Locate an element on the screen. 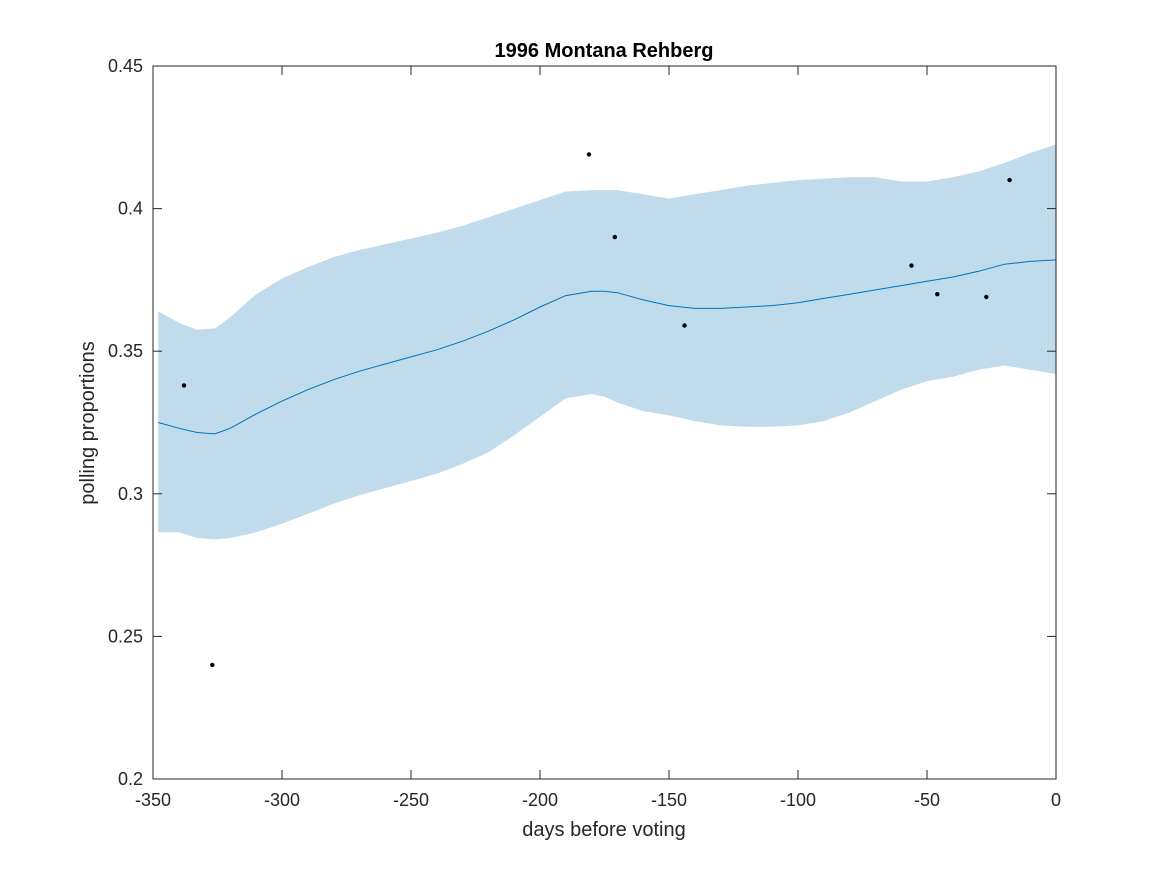  x-tick-label: -350 is located at coordinates (153, 800).